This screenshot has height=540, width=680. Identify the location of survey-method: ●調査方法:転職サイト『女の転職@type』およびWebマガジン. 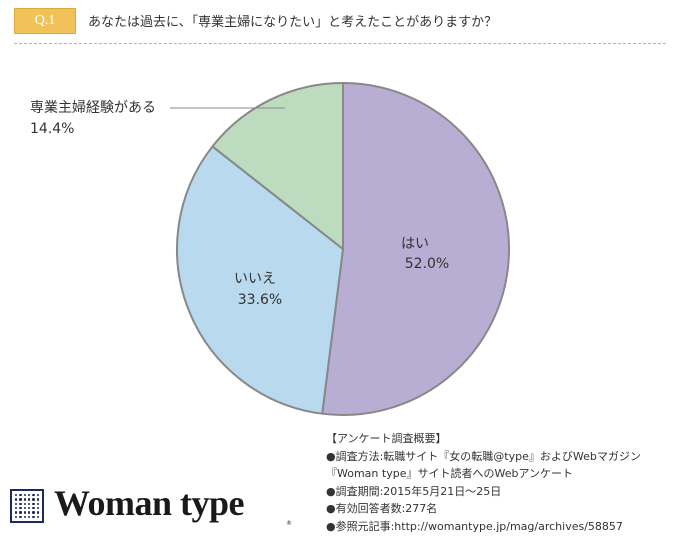
(483, 456).